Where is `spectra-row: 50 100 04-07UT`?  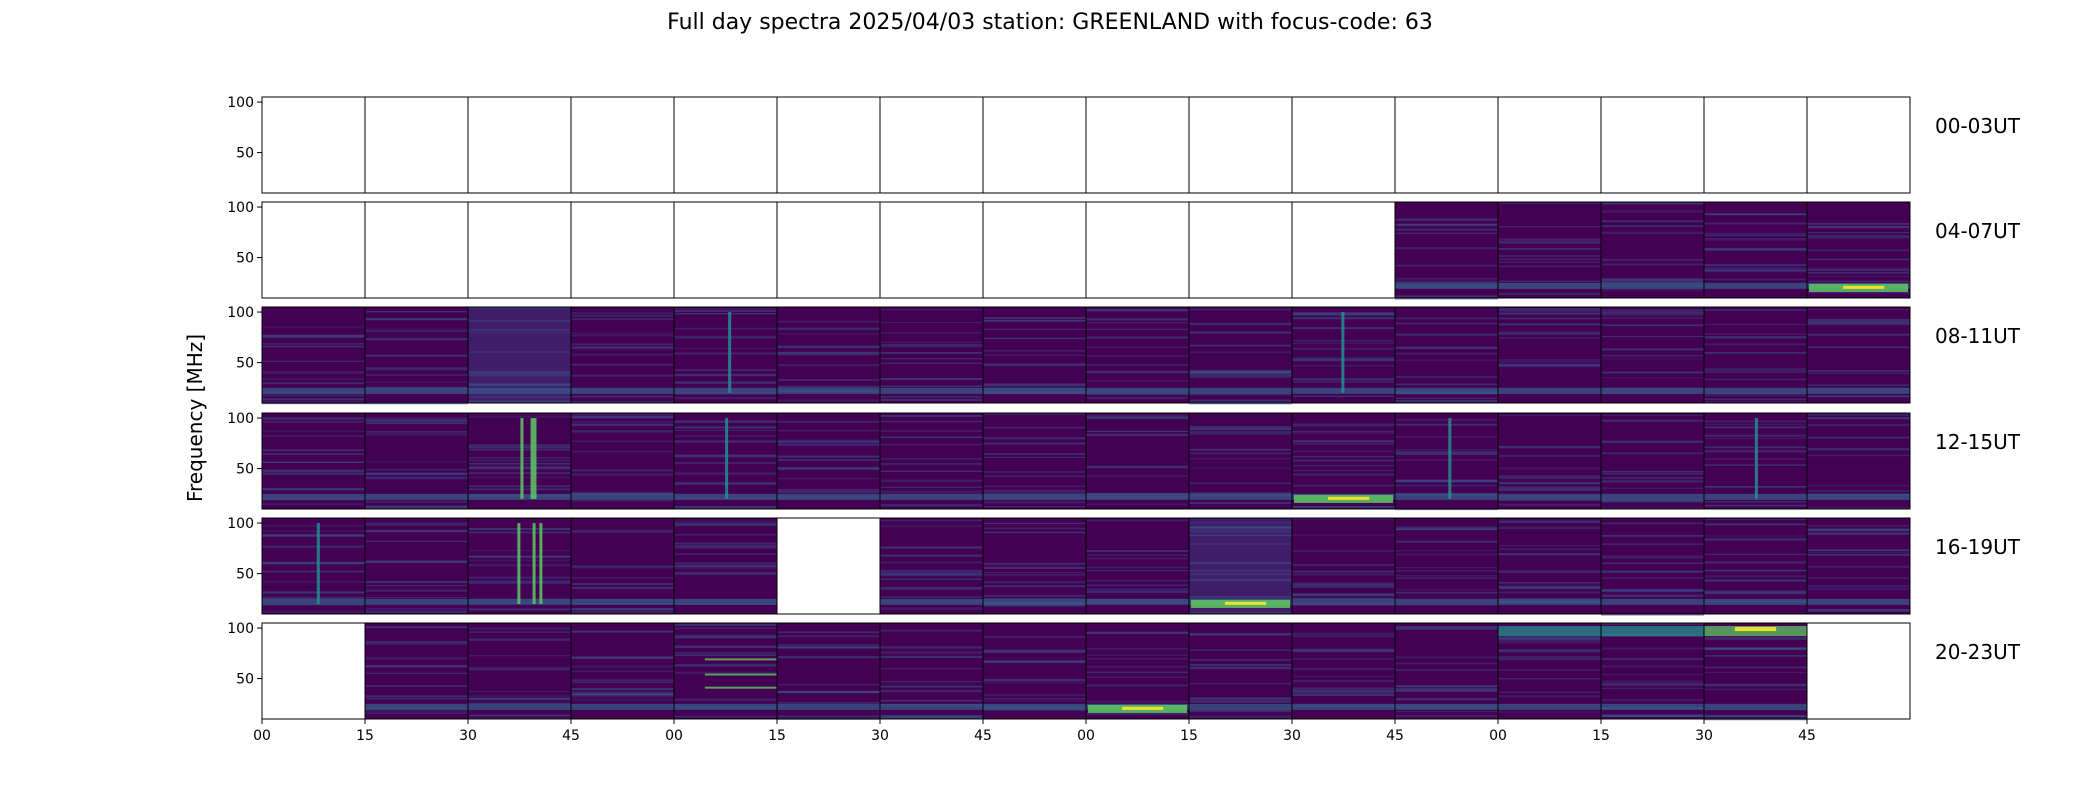 spectra-row: 50 100 04-07UT is located at coordinates (1124, 250).